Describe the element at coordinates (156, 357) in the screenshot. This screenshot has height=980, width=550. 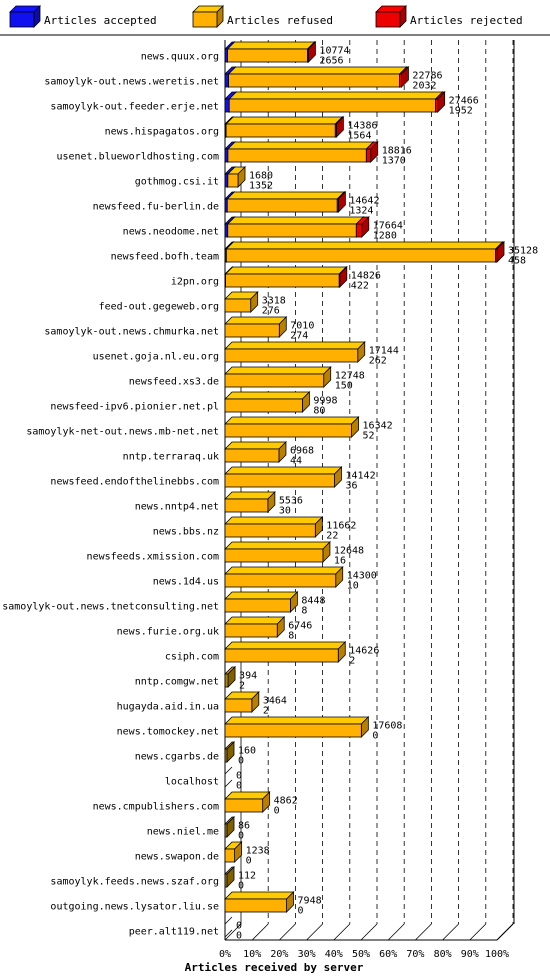
I see `server-label: usenet.goja.nl.eu.org` at that location.